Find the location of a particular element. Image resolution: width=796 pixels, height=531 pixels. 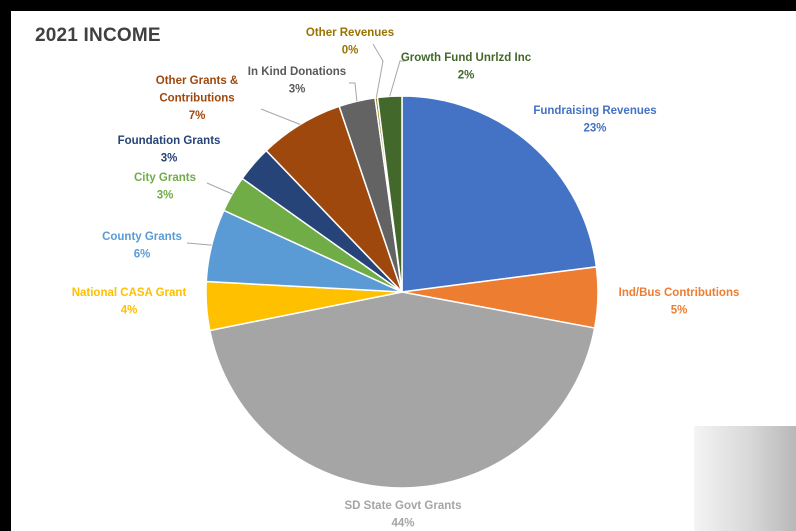

data-label-sd-state-govt-grants: SD State Govt Grants 44% is located at coordinates (403, 515).